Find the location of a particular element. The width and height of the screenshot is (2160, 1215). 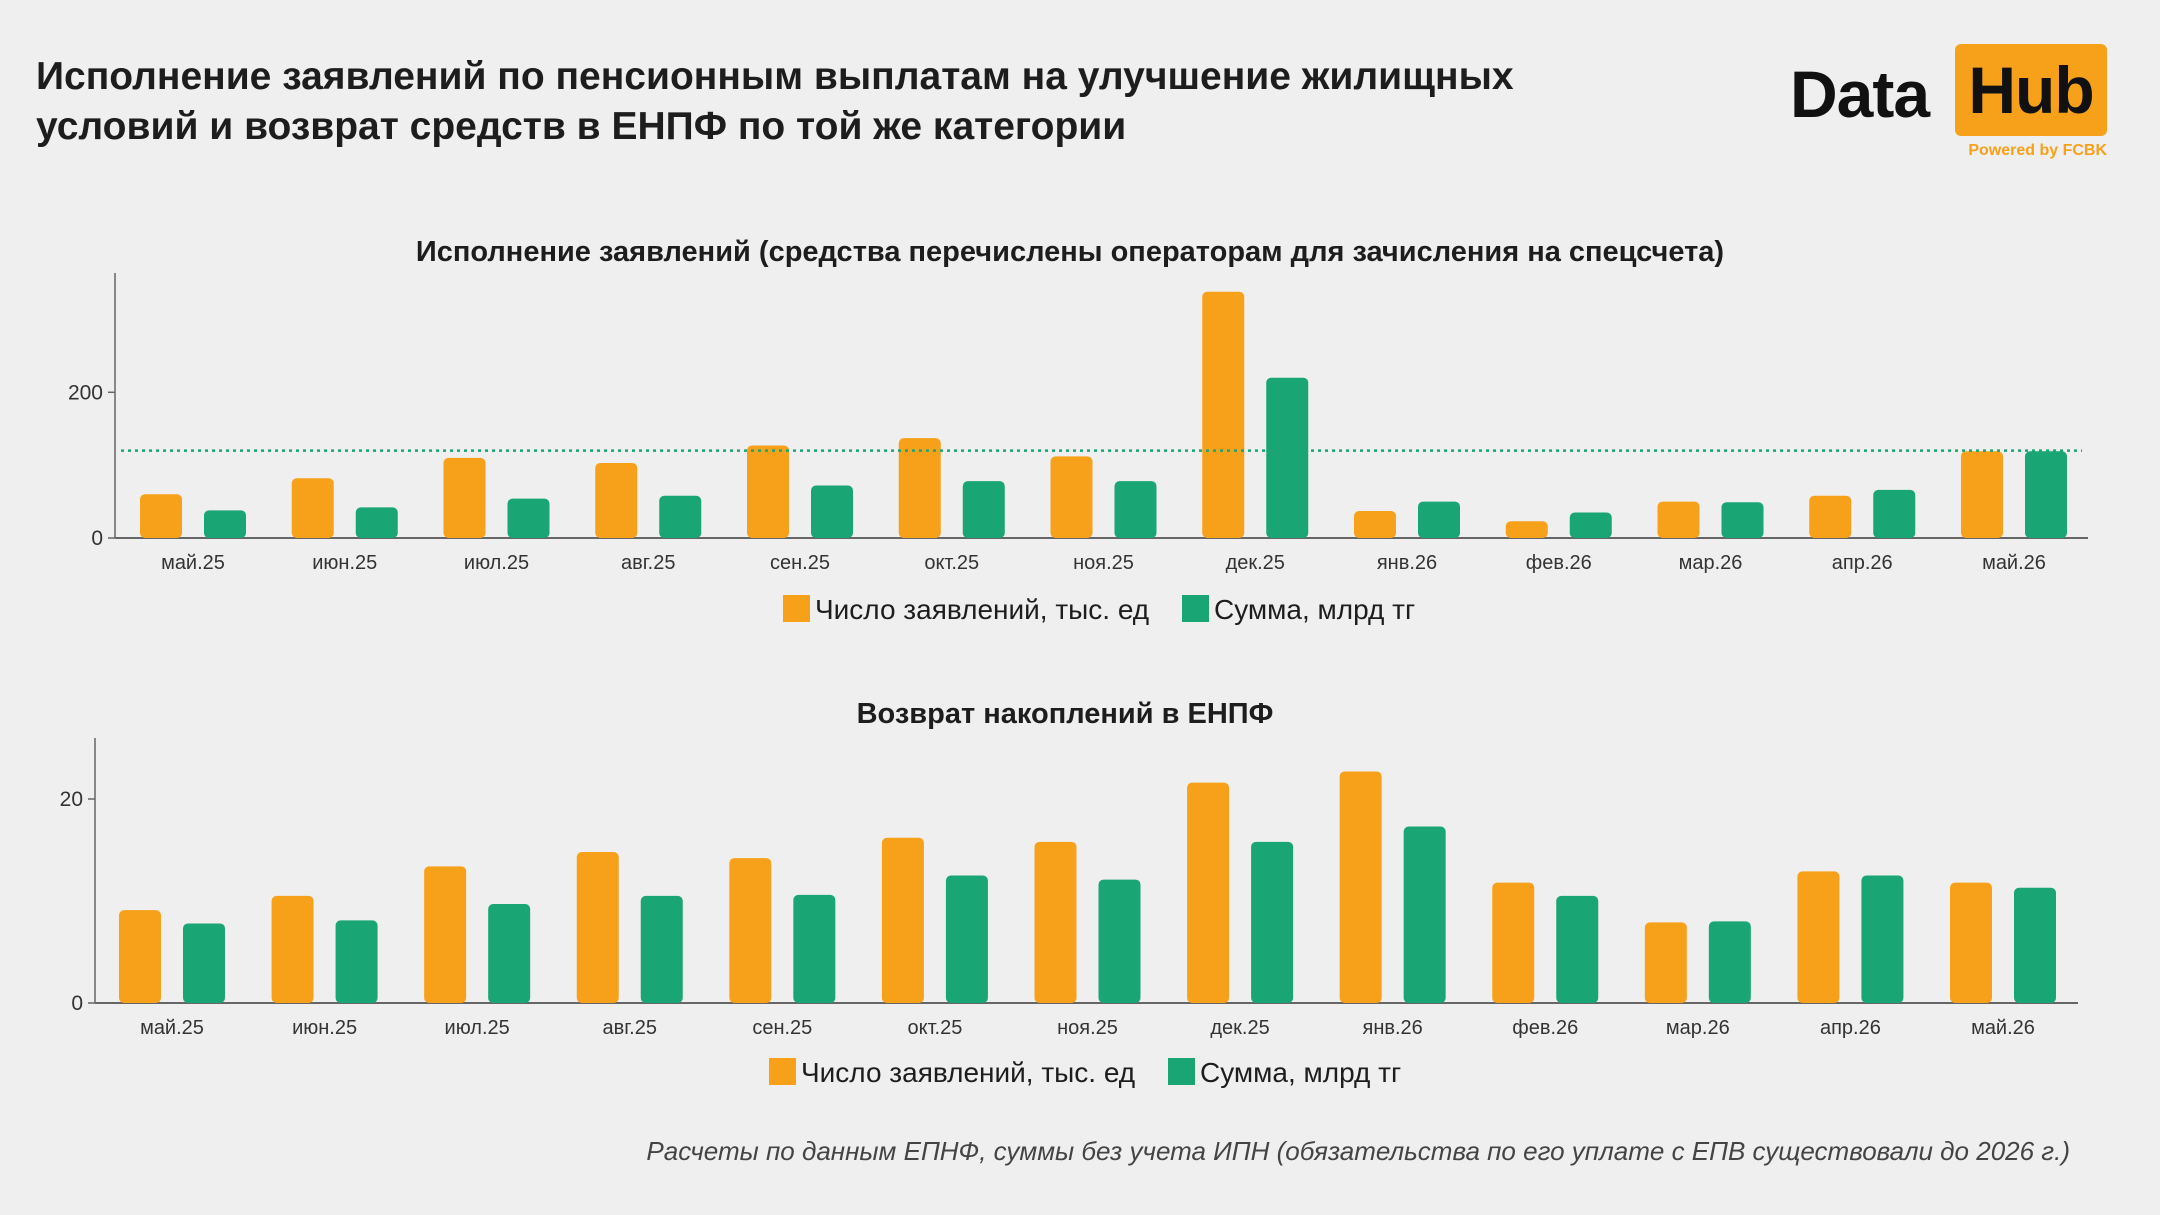

chart1-x-tick-label: окт.25 is located at coordinates (934, 1028).